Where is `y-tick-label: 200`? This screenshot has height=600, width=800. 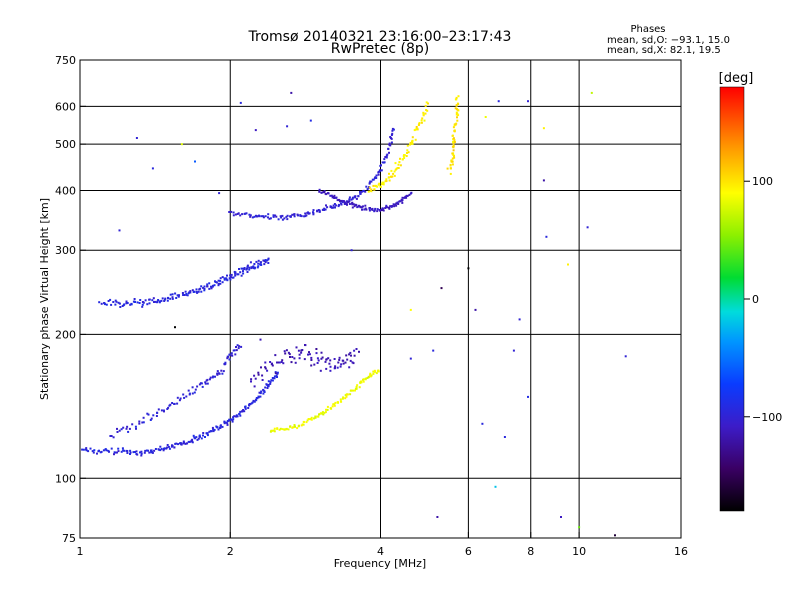
y-tick-label: 200 is located at coordinates (65, 334).